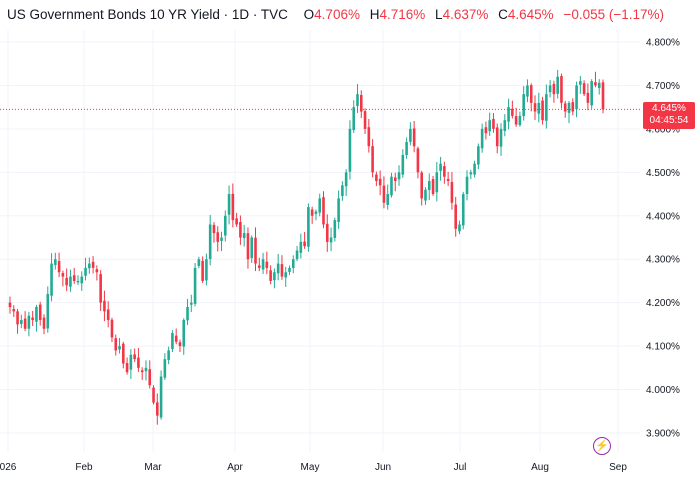  What do you see at coordinates (602, 446) in the screenshot?
I see `lightning-icon: ⚡` at bounding box center [602, 446].